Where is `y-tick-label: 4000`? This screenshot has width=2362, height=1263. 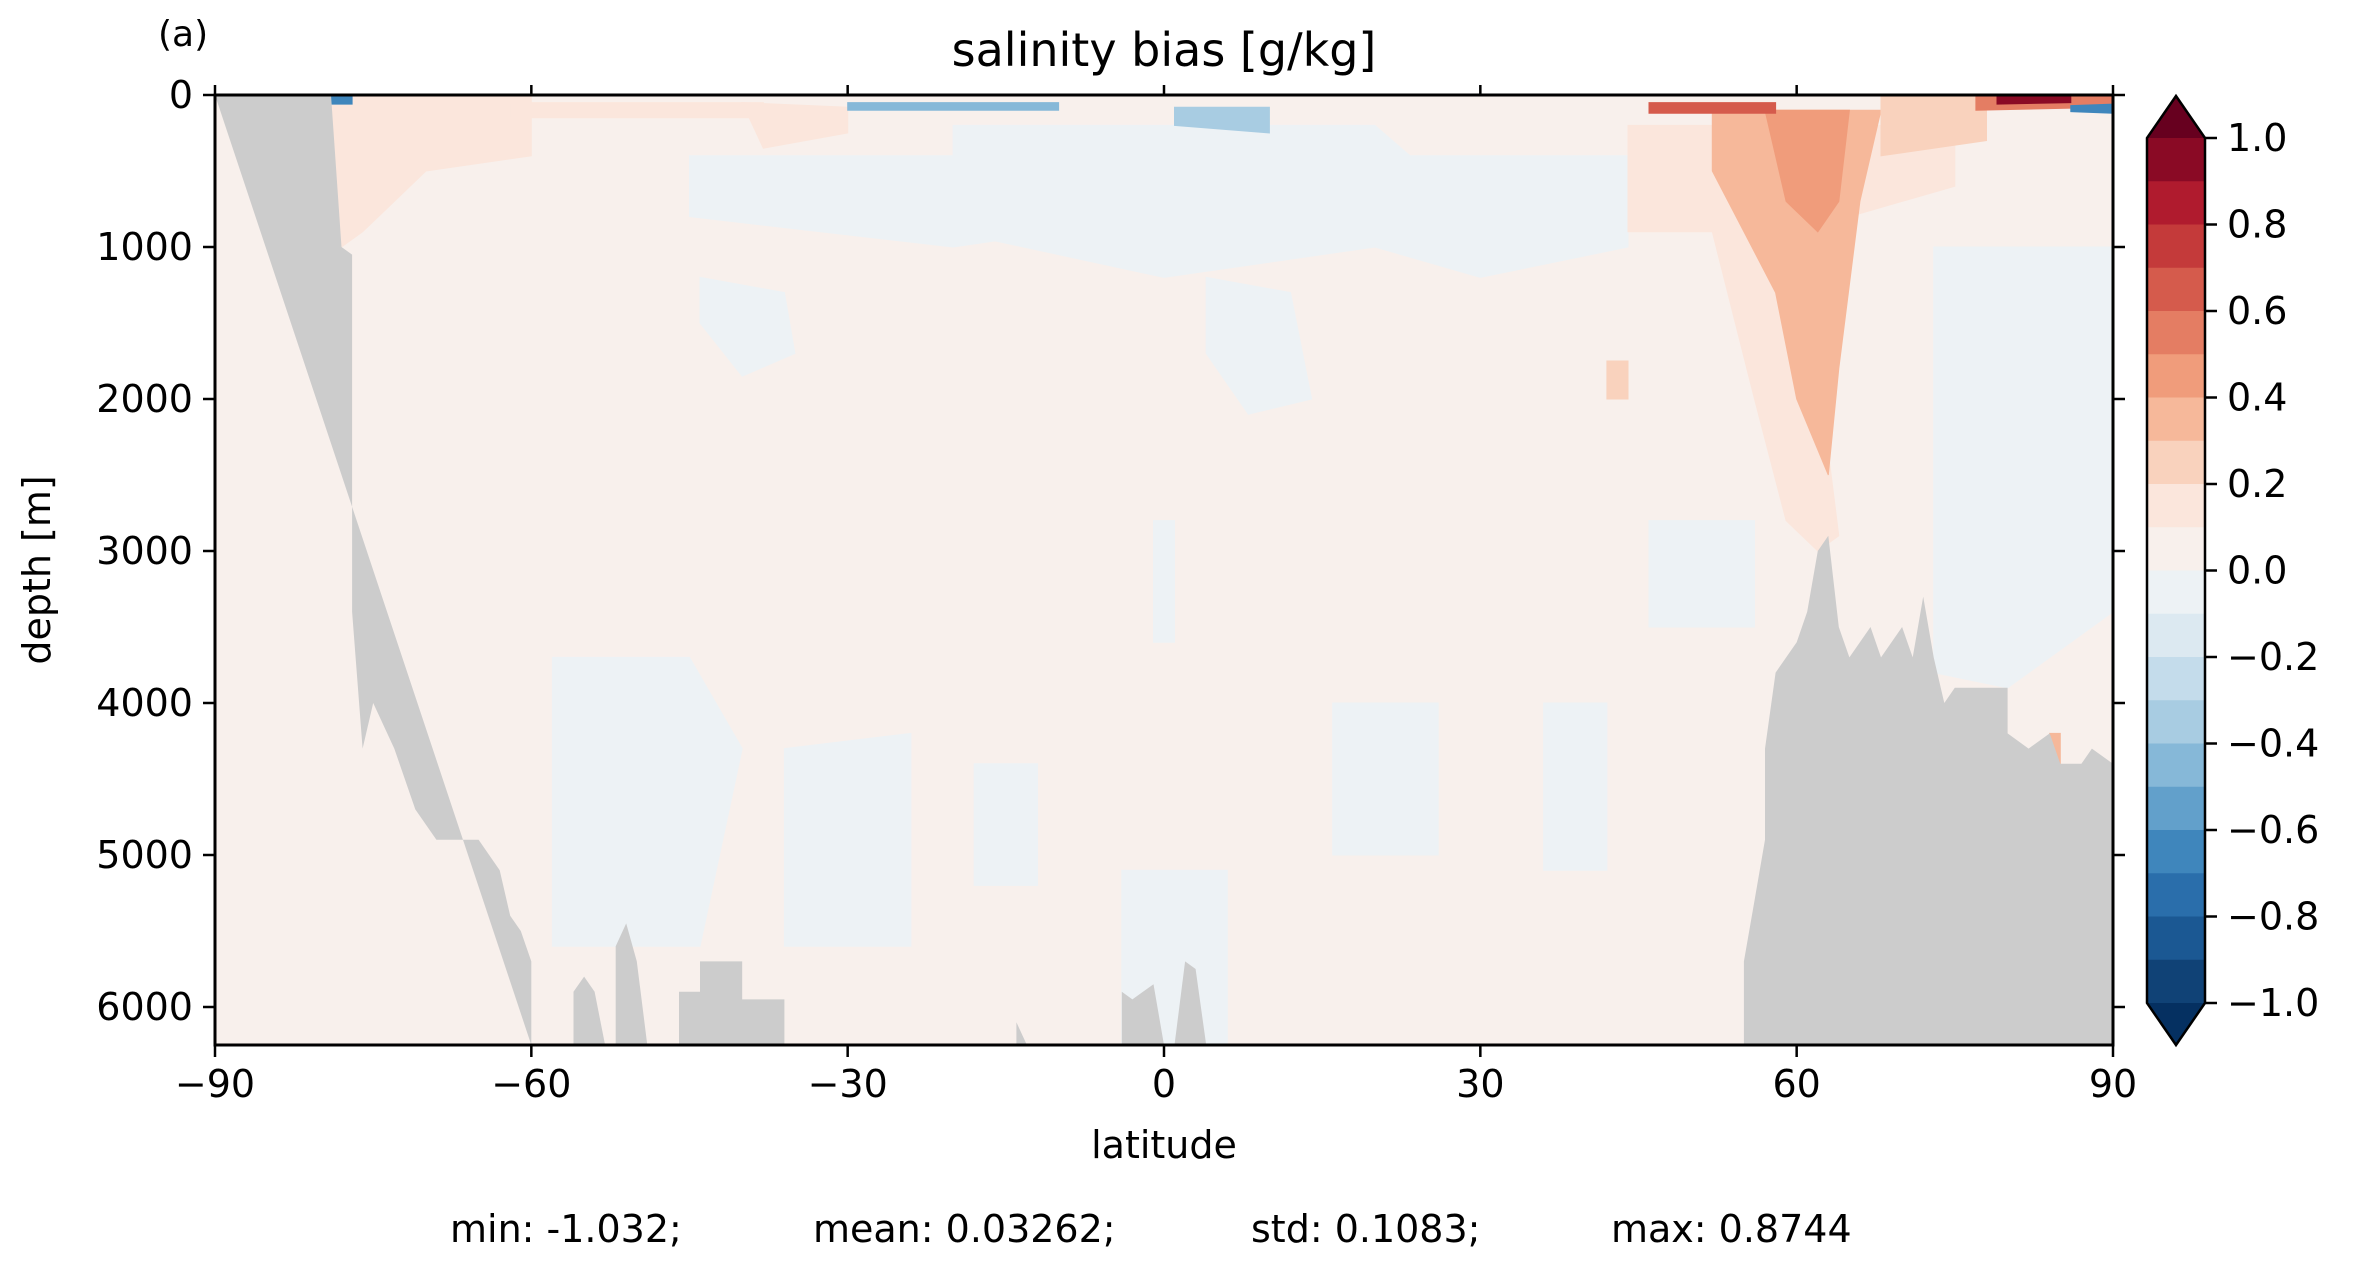
y-tick-label: 4000 is located at coordinates (144, 703).